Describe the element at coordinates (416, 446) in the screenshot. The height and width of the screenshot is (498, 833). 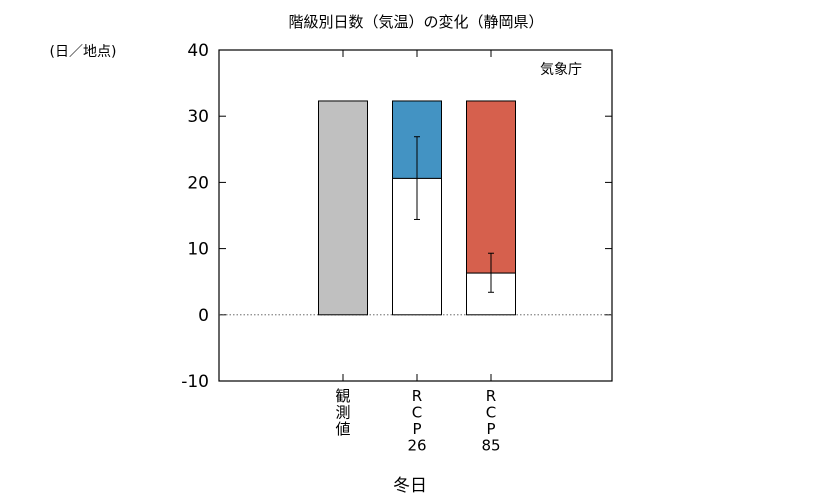
I see `x-tick-label: 26` at that location.